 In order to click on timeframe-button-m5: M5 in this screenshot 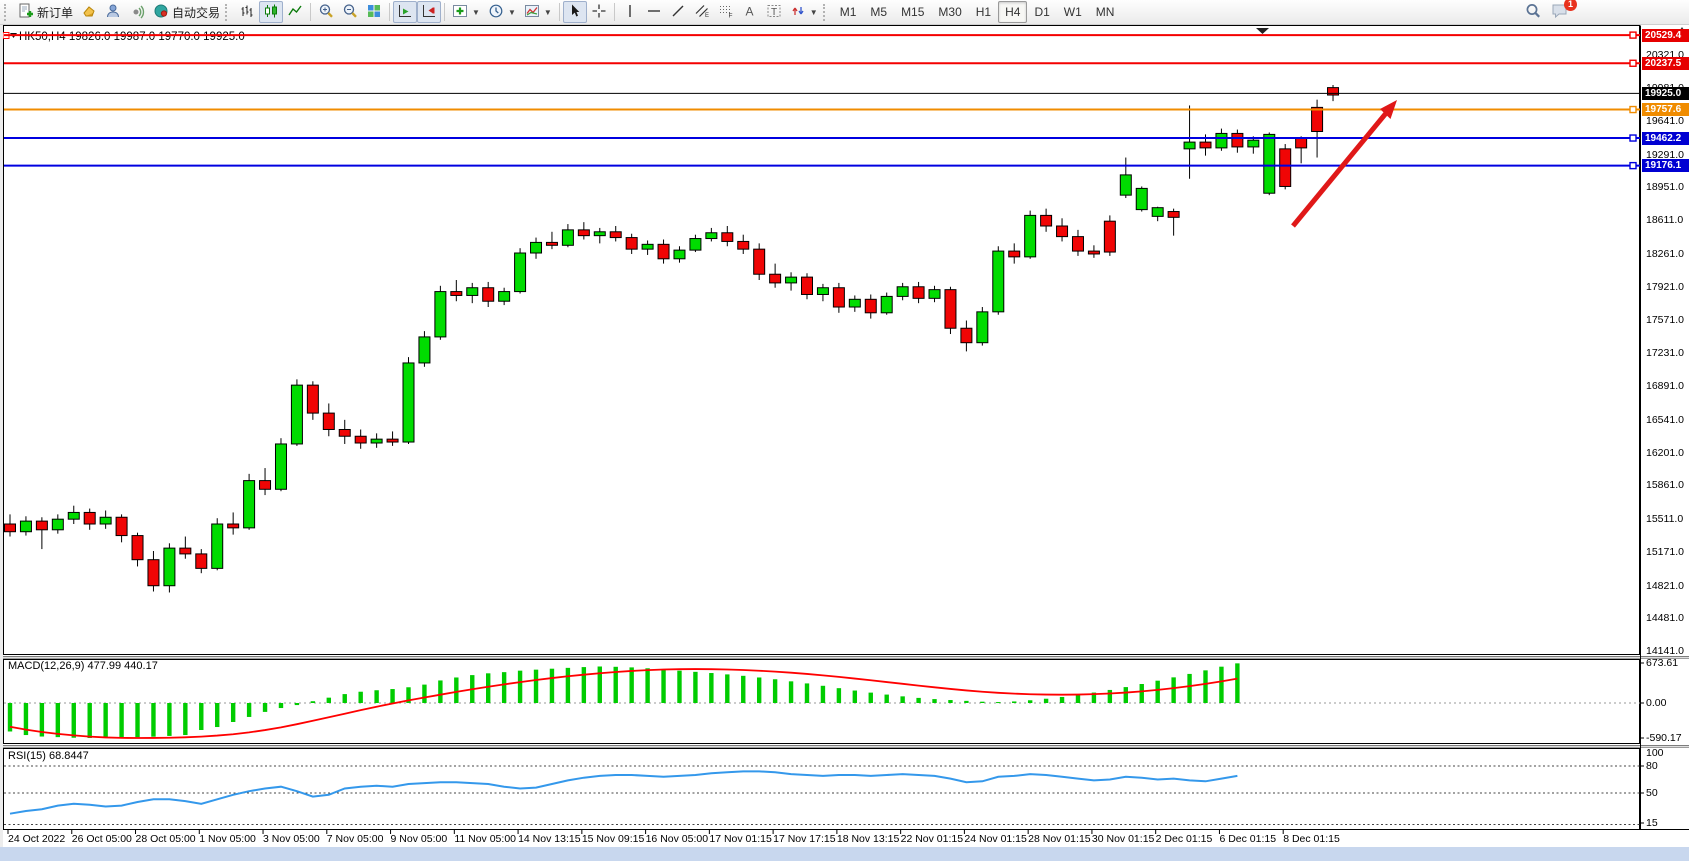, I will do `click(879, 12)`.